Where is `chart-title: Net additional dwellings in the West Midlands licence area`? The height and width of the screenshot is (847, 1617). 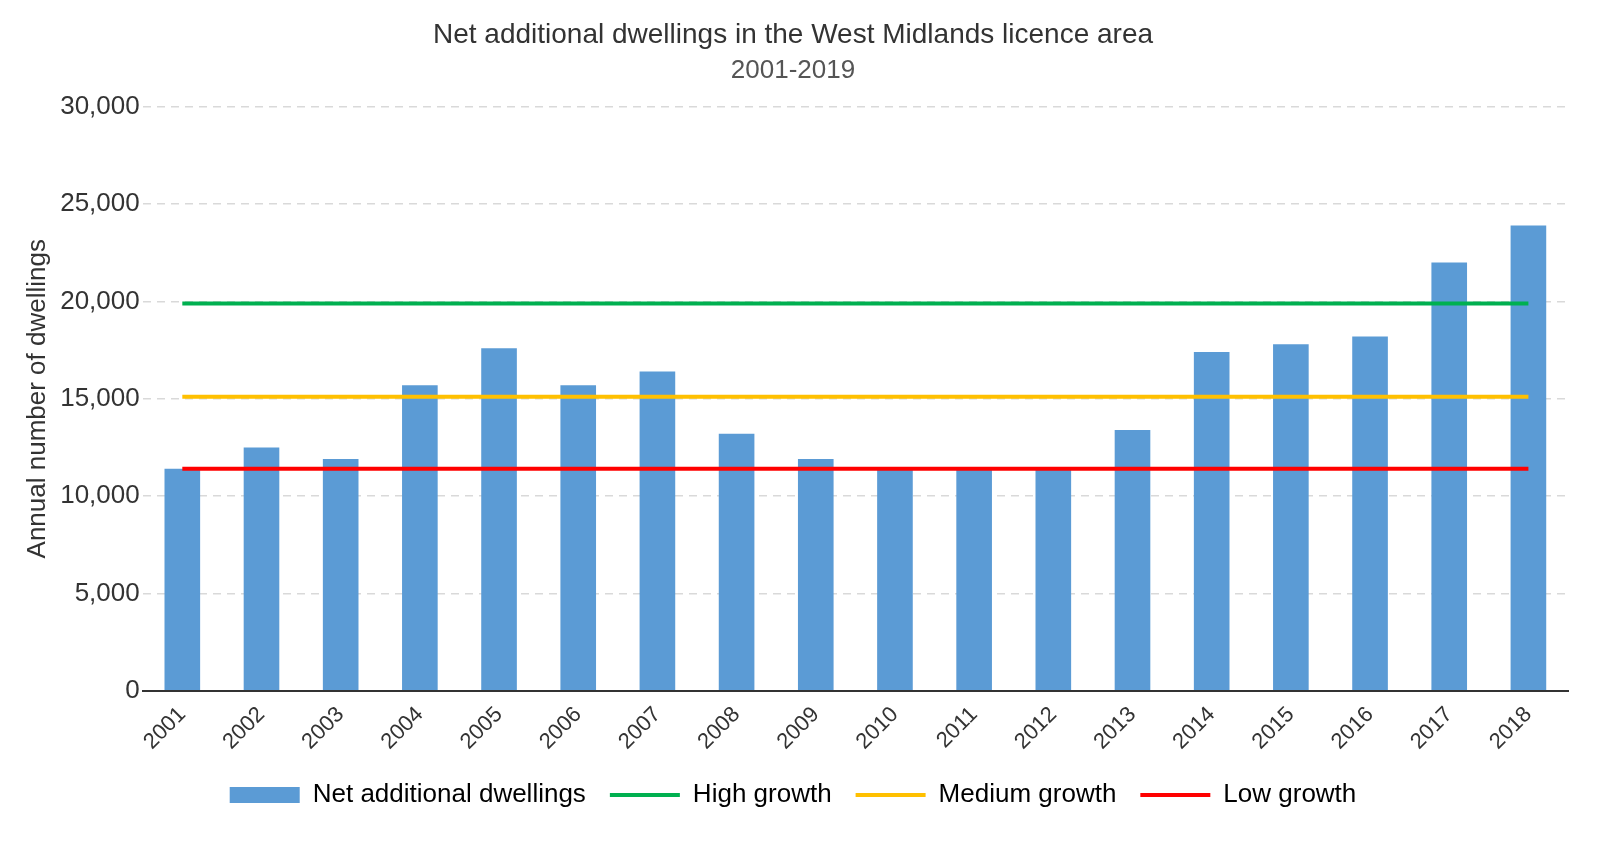 chart-title: Net additional dwellings in the West Midlands licence area is located at coordinates (793, 33).